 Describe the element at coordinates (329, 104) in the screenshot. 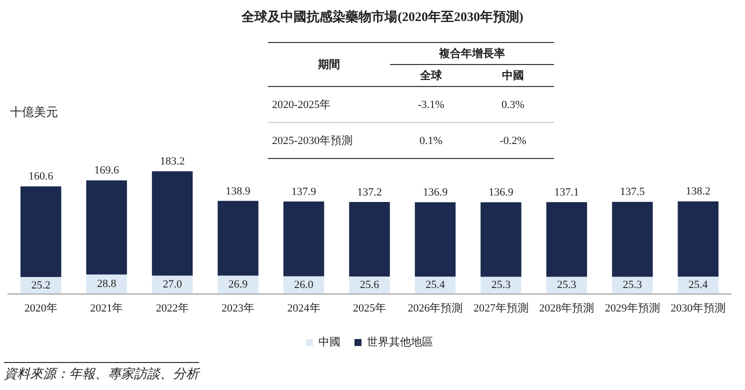

I see `text: 2020-2025年` at that location.